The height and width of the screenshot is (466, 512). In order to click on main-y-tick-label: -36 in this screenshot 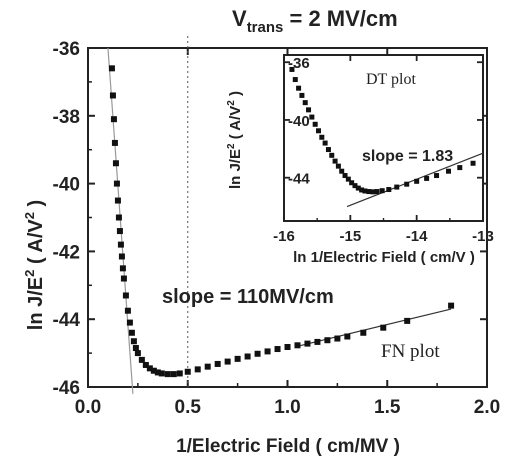, I will do `click(66, 49)`.